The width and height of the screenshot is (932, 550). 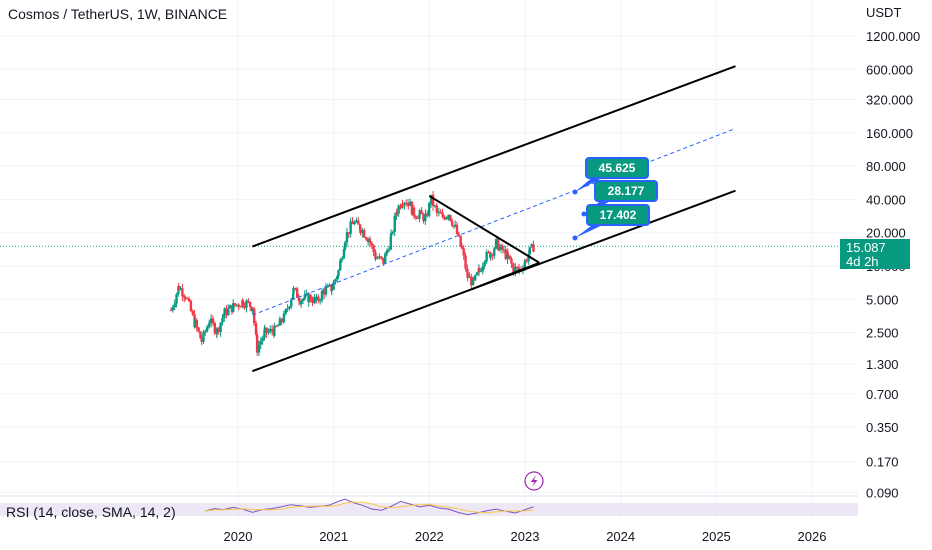 I want to click on rsi-legend: RSI (14, close, SMA, 14, 2), so click(x=91, y=512).